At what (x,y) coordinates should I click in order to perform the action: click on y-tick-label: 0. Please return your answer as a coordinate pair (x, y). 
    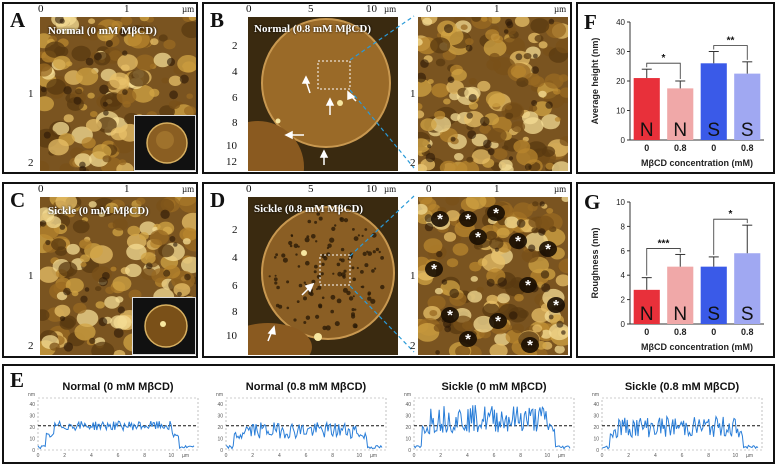
    Looking at the image, I should click on (623, 140).